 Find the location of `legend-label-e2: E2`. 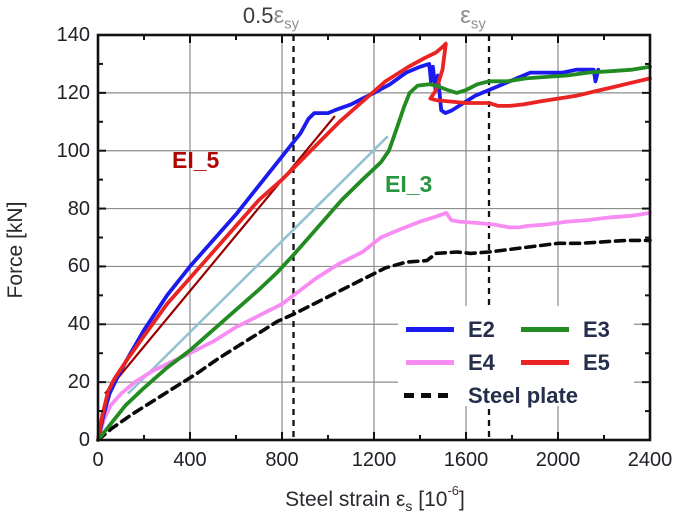

legend-label-e2: E2 is located at coordinates (481, 329).